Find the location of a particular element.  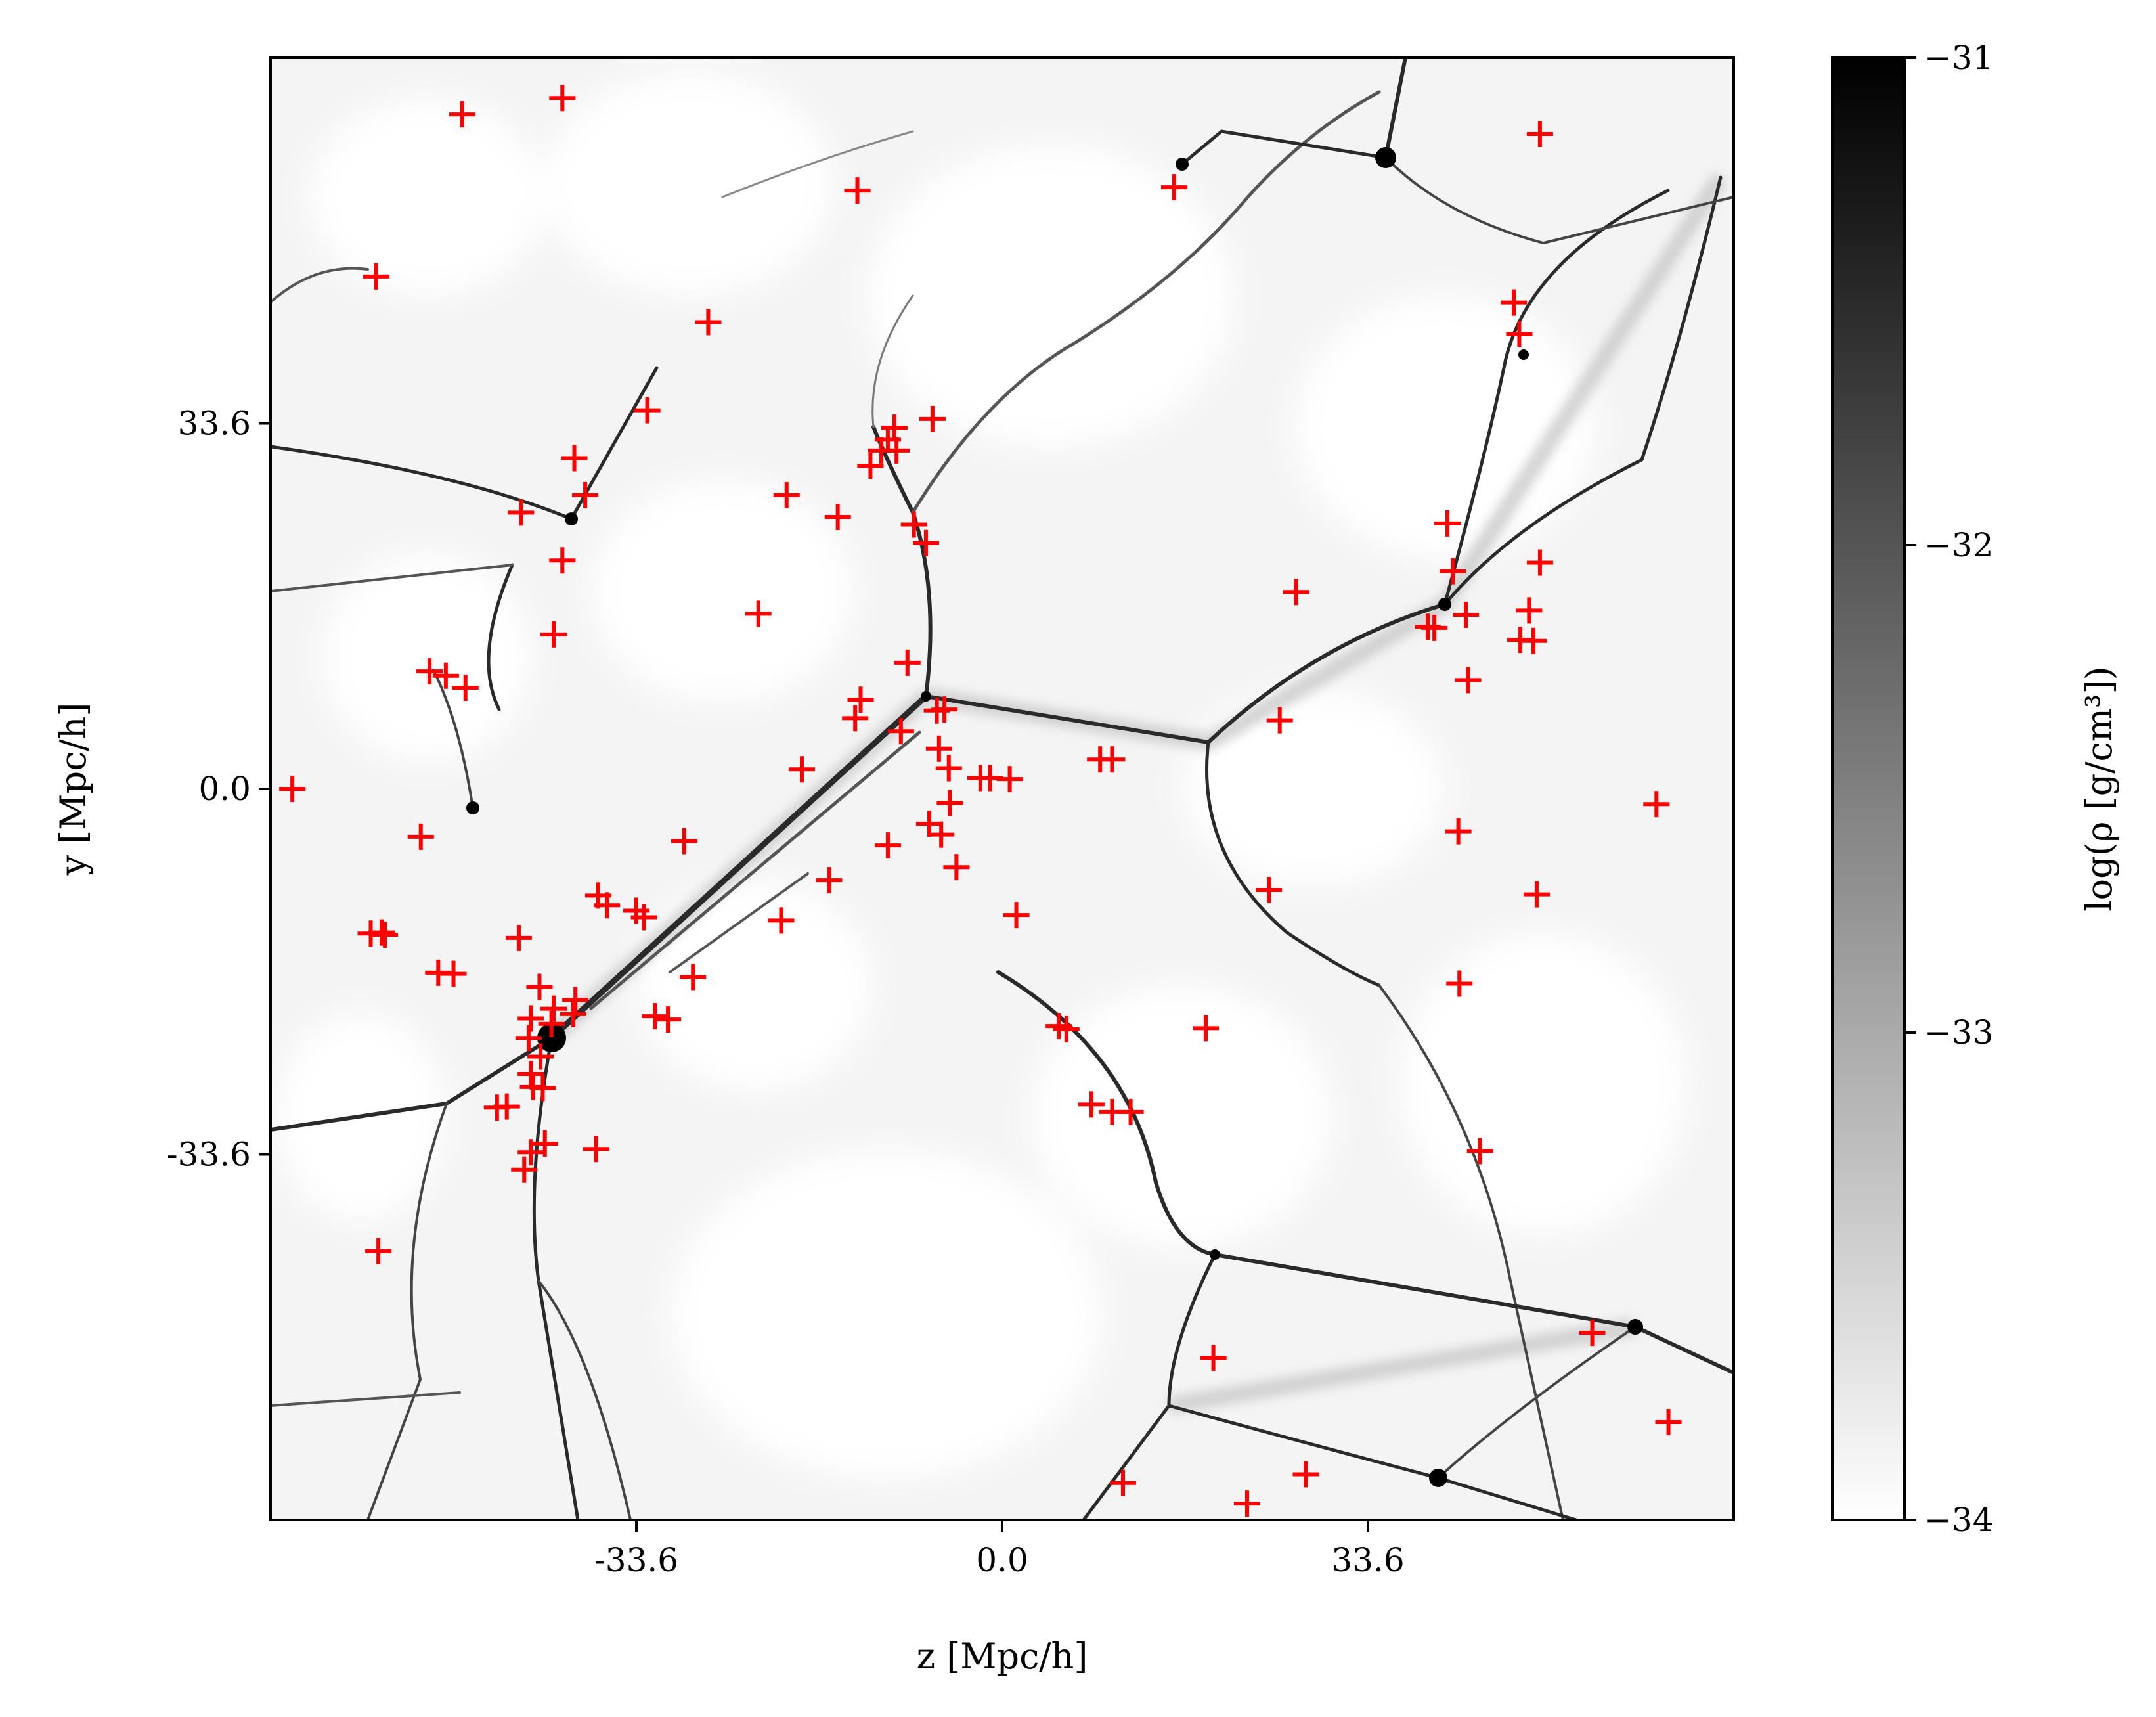

colorbar-tick-label: −31 is located at coordinates (1959, 58).